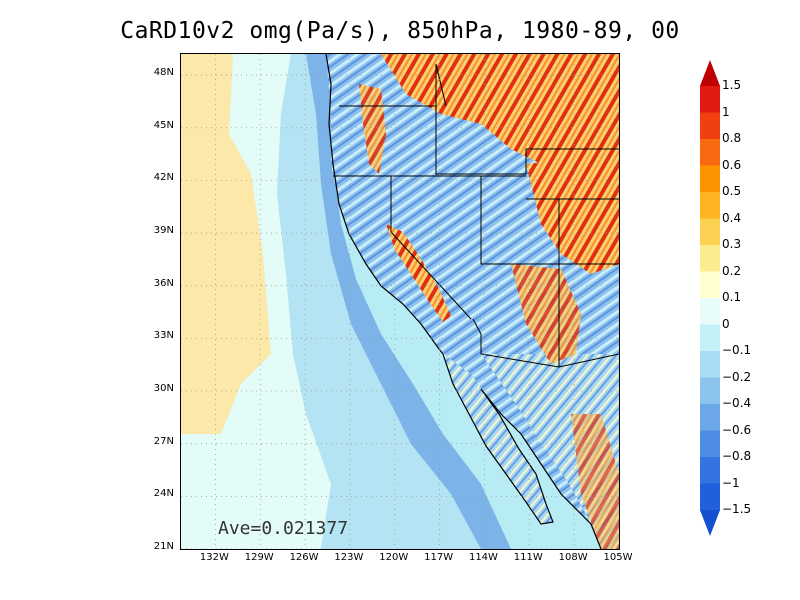  What do you see at coordinates (163, 494) in the screenshot?
I see `lat-label: 24N` at bounding box center [163, 494].